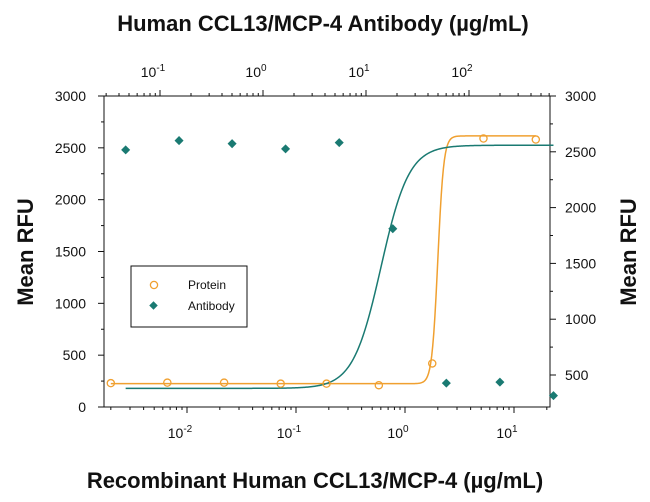  What do you see at coordinates (153, 305) in the screenshot?
I see `legend-antibody-marker` at bounding box center [153, 305].